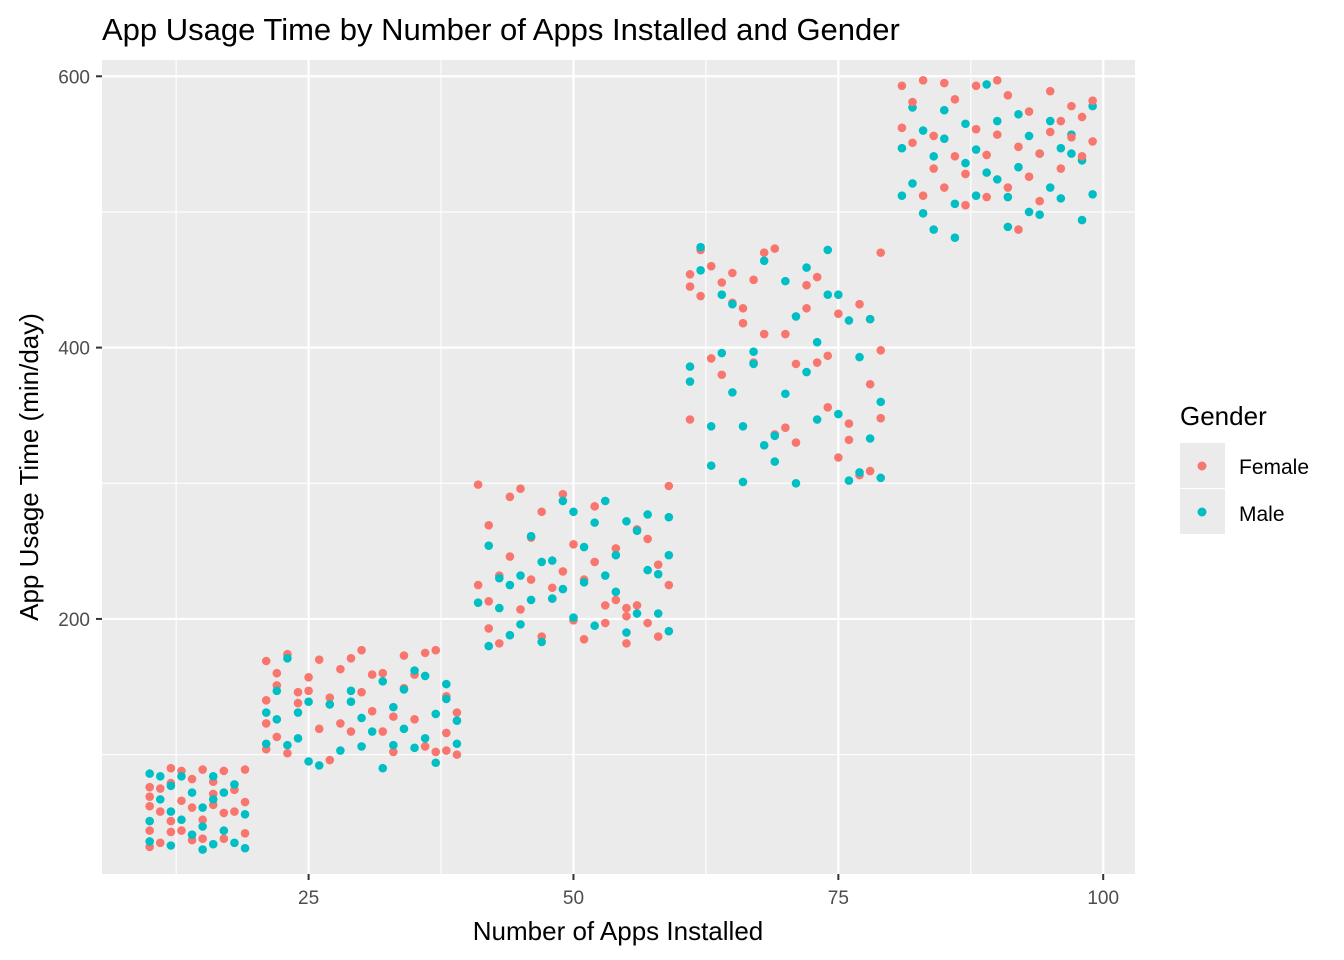  Describe the element at coordinates (1202, 512) in the screenshot. I see `legend-key-male` at that location.